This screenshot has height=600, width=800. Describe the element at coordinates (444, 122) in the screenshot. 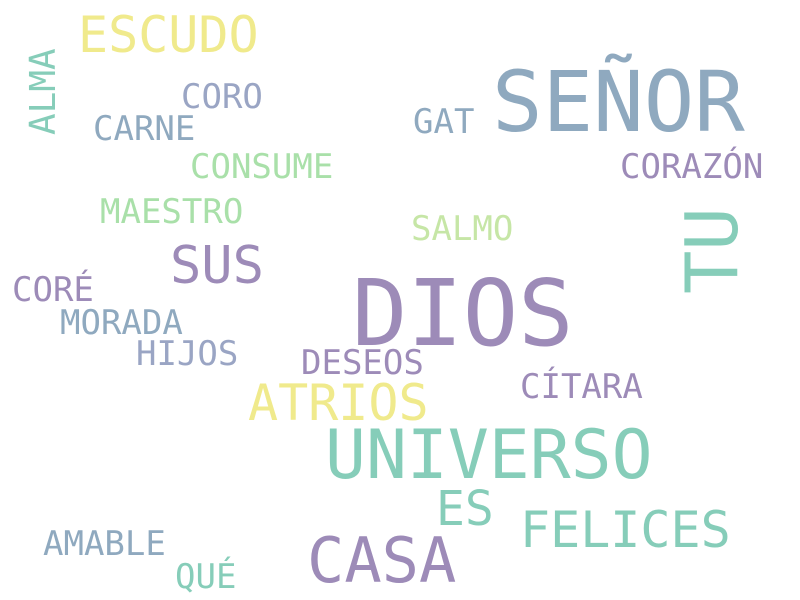

I see `word-gat: GAT` at that location.